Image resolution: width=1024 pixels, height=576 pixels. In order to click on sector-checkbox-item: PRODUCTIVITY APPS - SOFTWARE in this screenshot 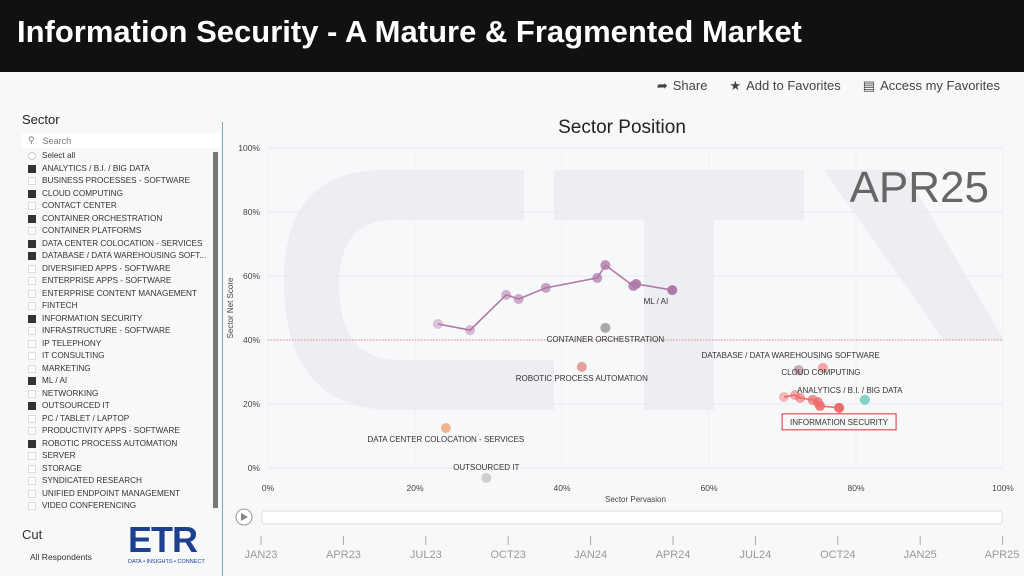, I will do `click(117, 431)`.